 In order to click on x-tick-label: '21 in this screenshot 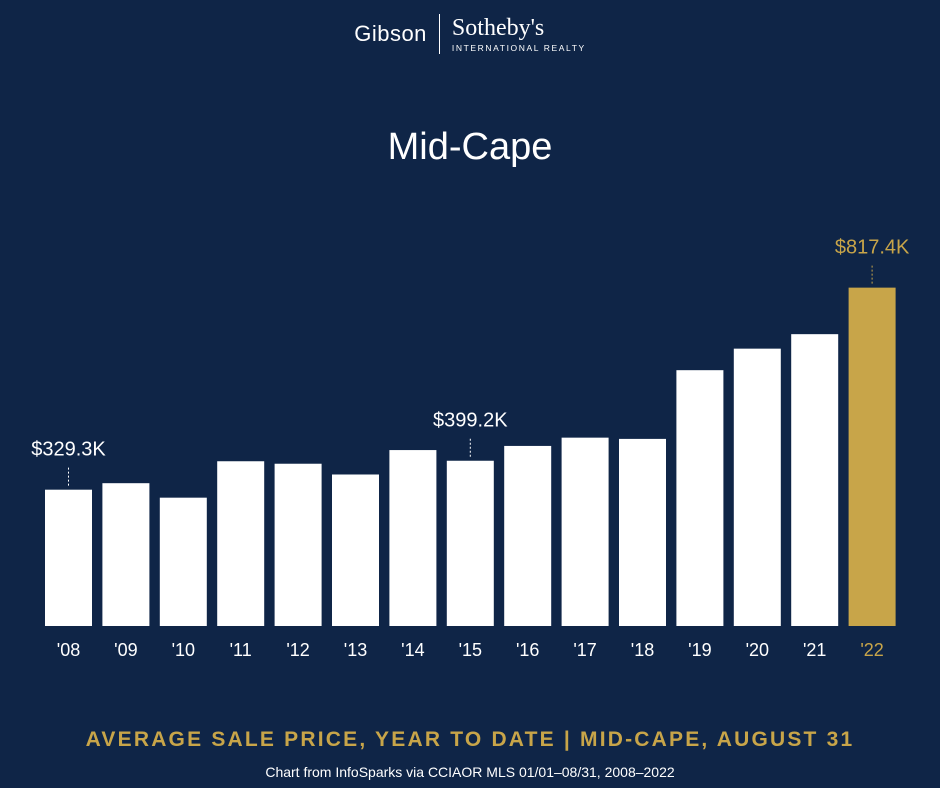, I will do `click(814, 650)`.